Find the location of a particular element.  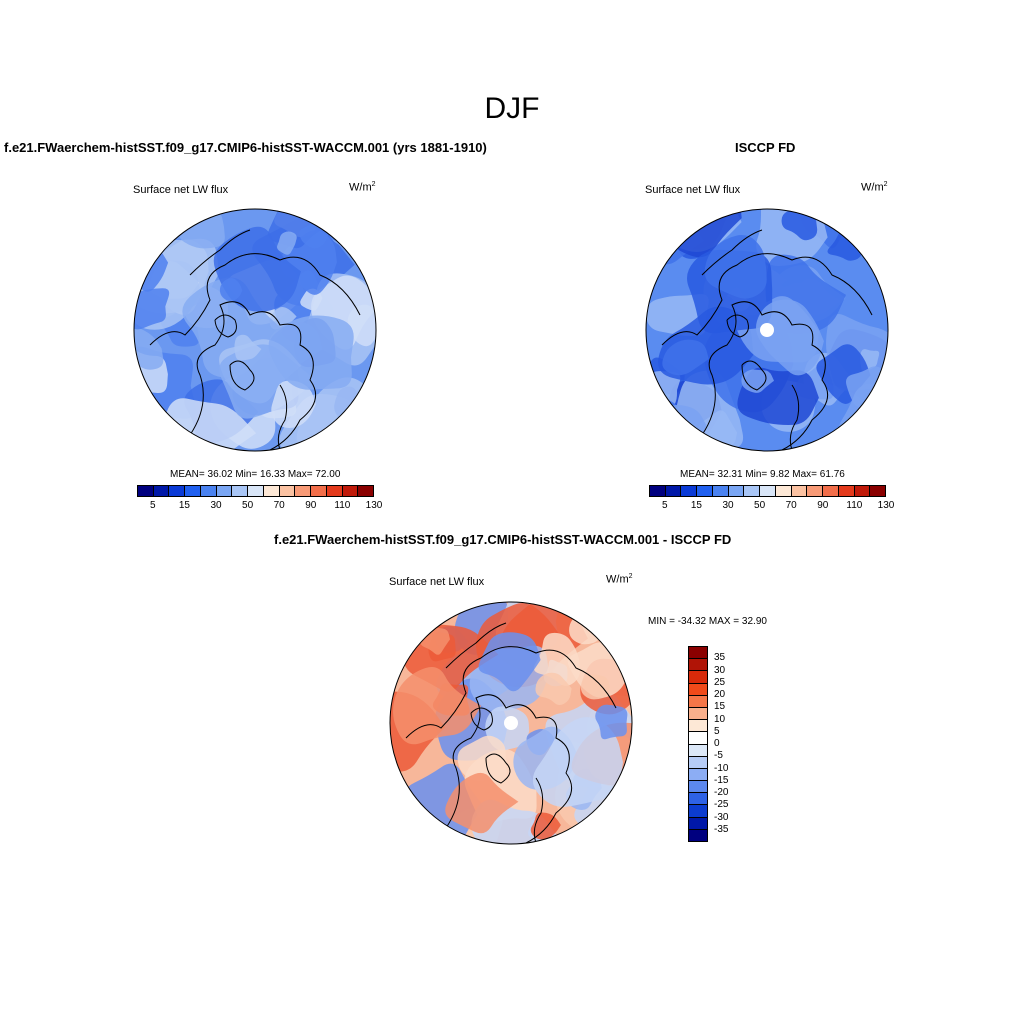

model-colorbar-tick-label: 70 is located at coordinates (279, 505).